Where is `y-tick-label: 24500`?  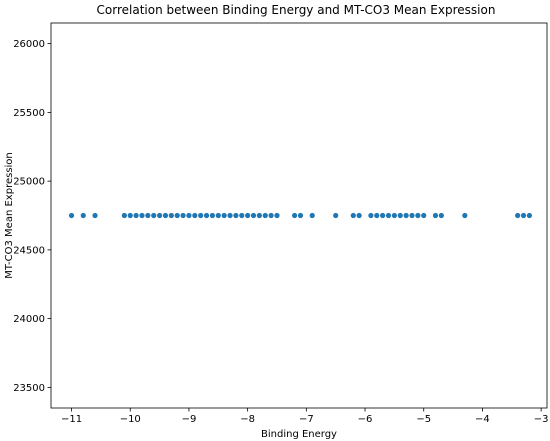 y-tick-label: 24500 is located at coordinates (29, 250).